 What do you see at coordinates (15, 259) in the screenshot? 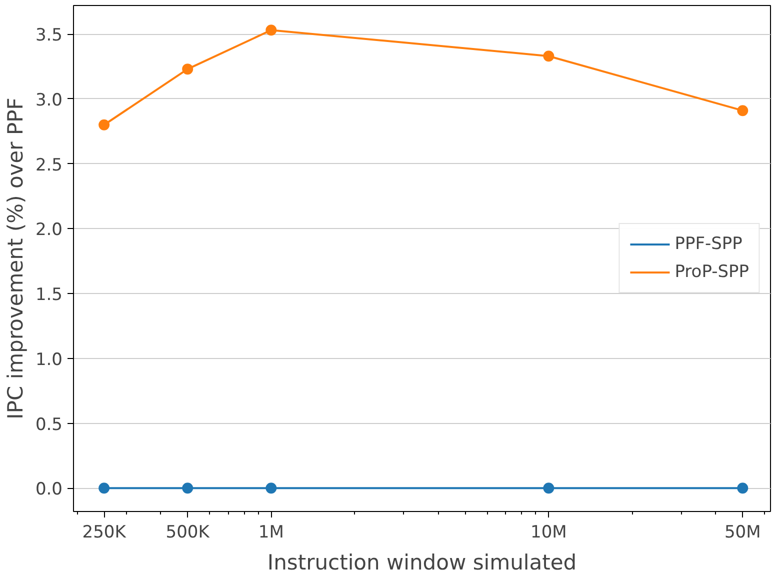
I see `y-axis-title: IPC improvement (%) over PPF` at bounding box center [15, 259].